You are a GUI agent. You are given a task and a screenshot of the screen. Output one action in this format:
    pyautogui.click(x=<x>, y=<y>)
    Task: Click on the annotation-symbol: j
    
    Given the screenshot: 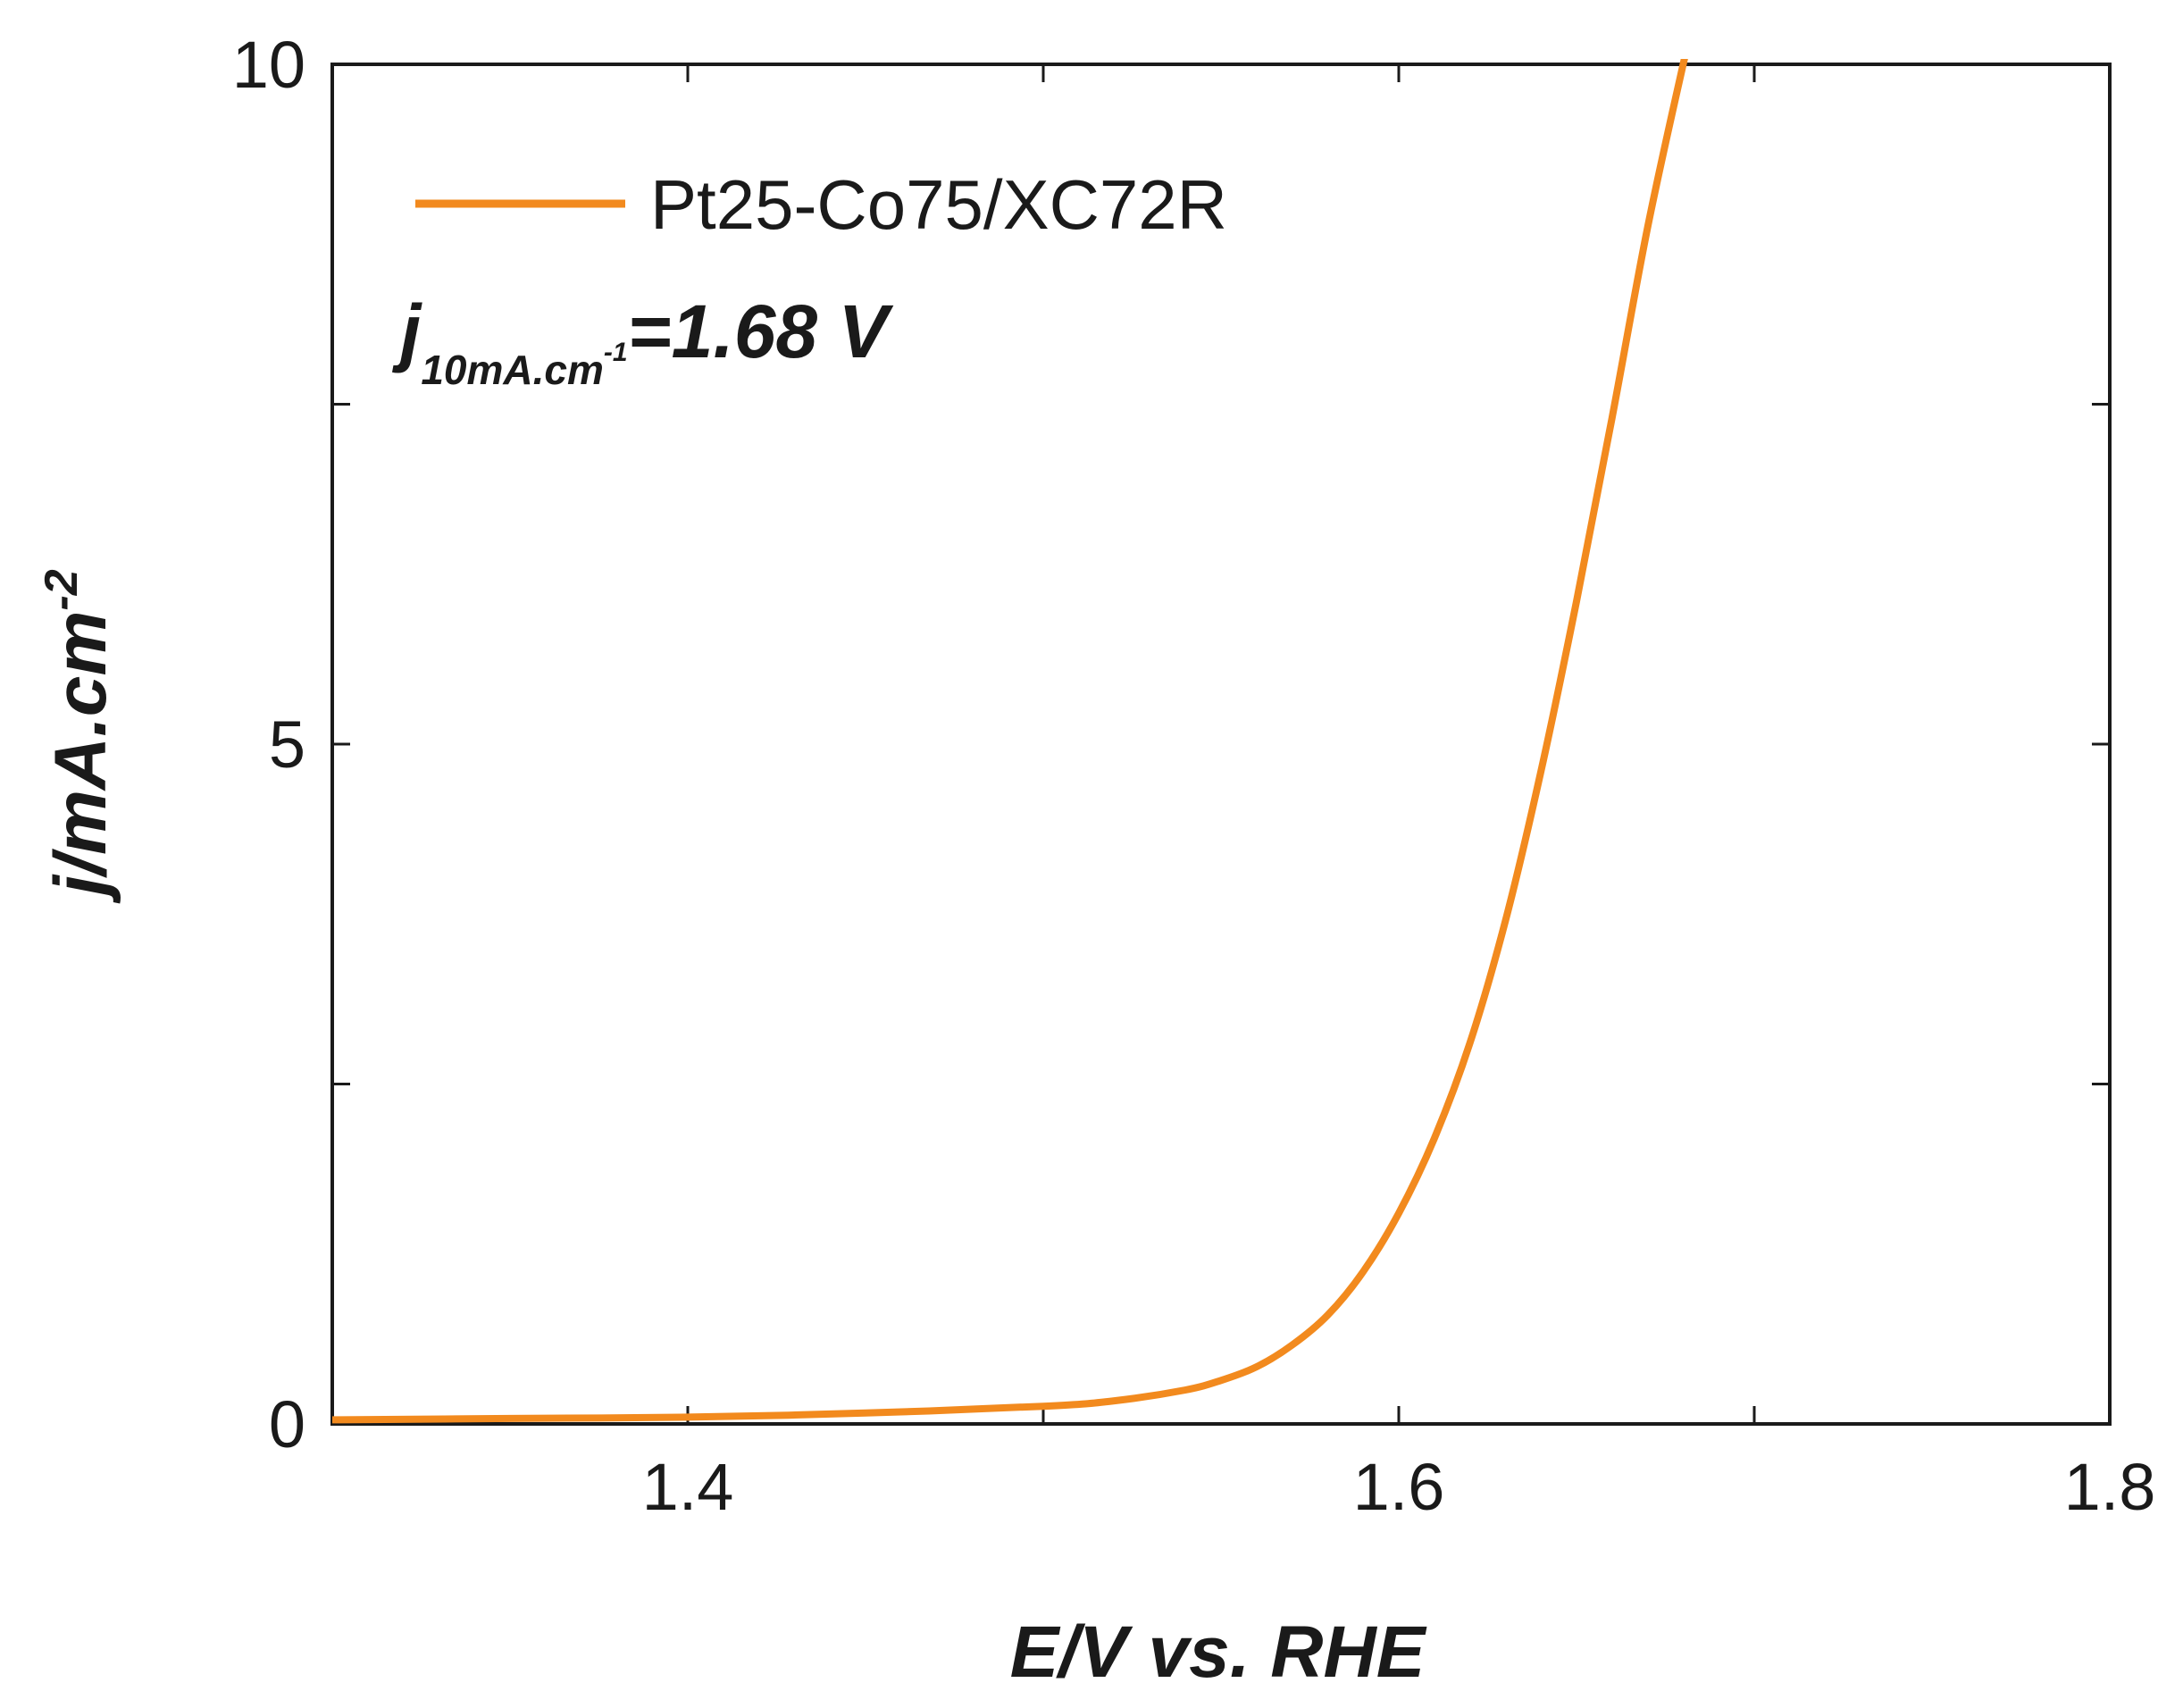 What is the action you would take?
    pyautogui.click(x=406, y=331)
    